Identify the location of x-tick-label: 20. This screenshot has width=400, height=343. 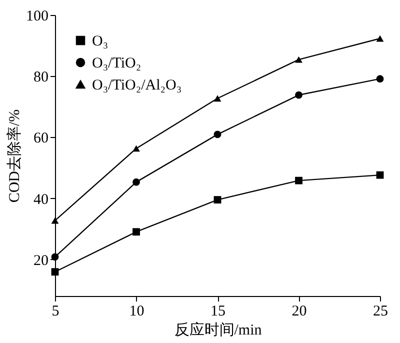
(299, 312).